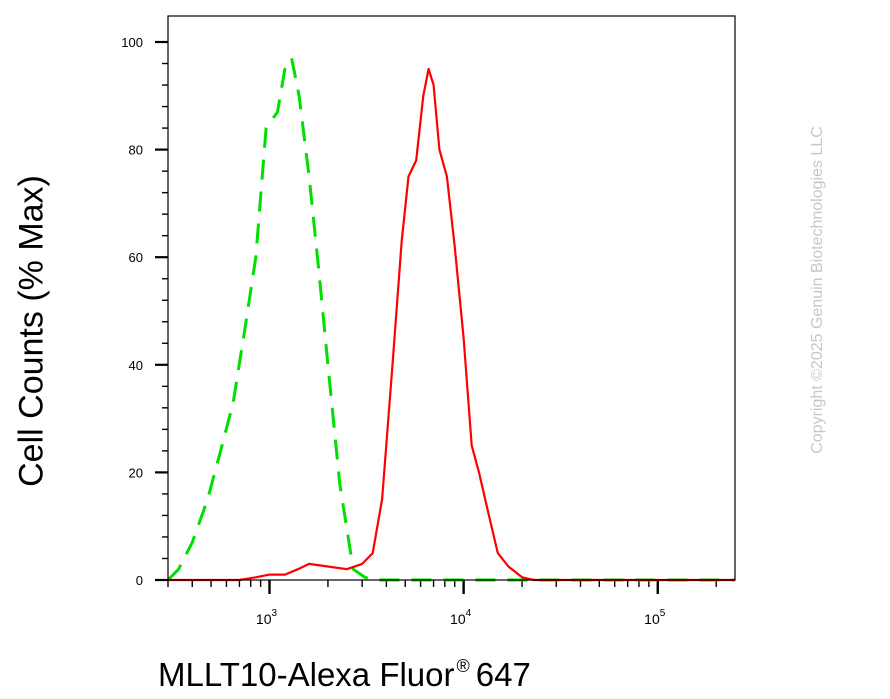 The image size is (890, 699). What do you see at coordinates (503, 674) in the screenshot?
I see `x-axis-title-suffix: 647` at bounding box center [503, 674].